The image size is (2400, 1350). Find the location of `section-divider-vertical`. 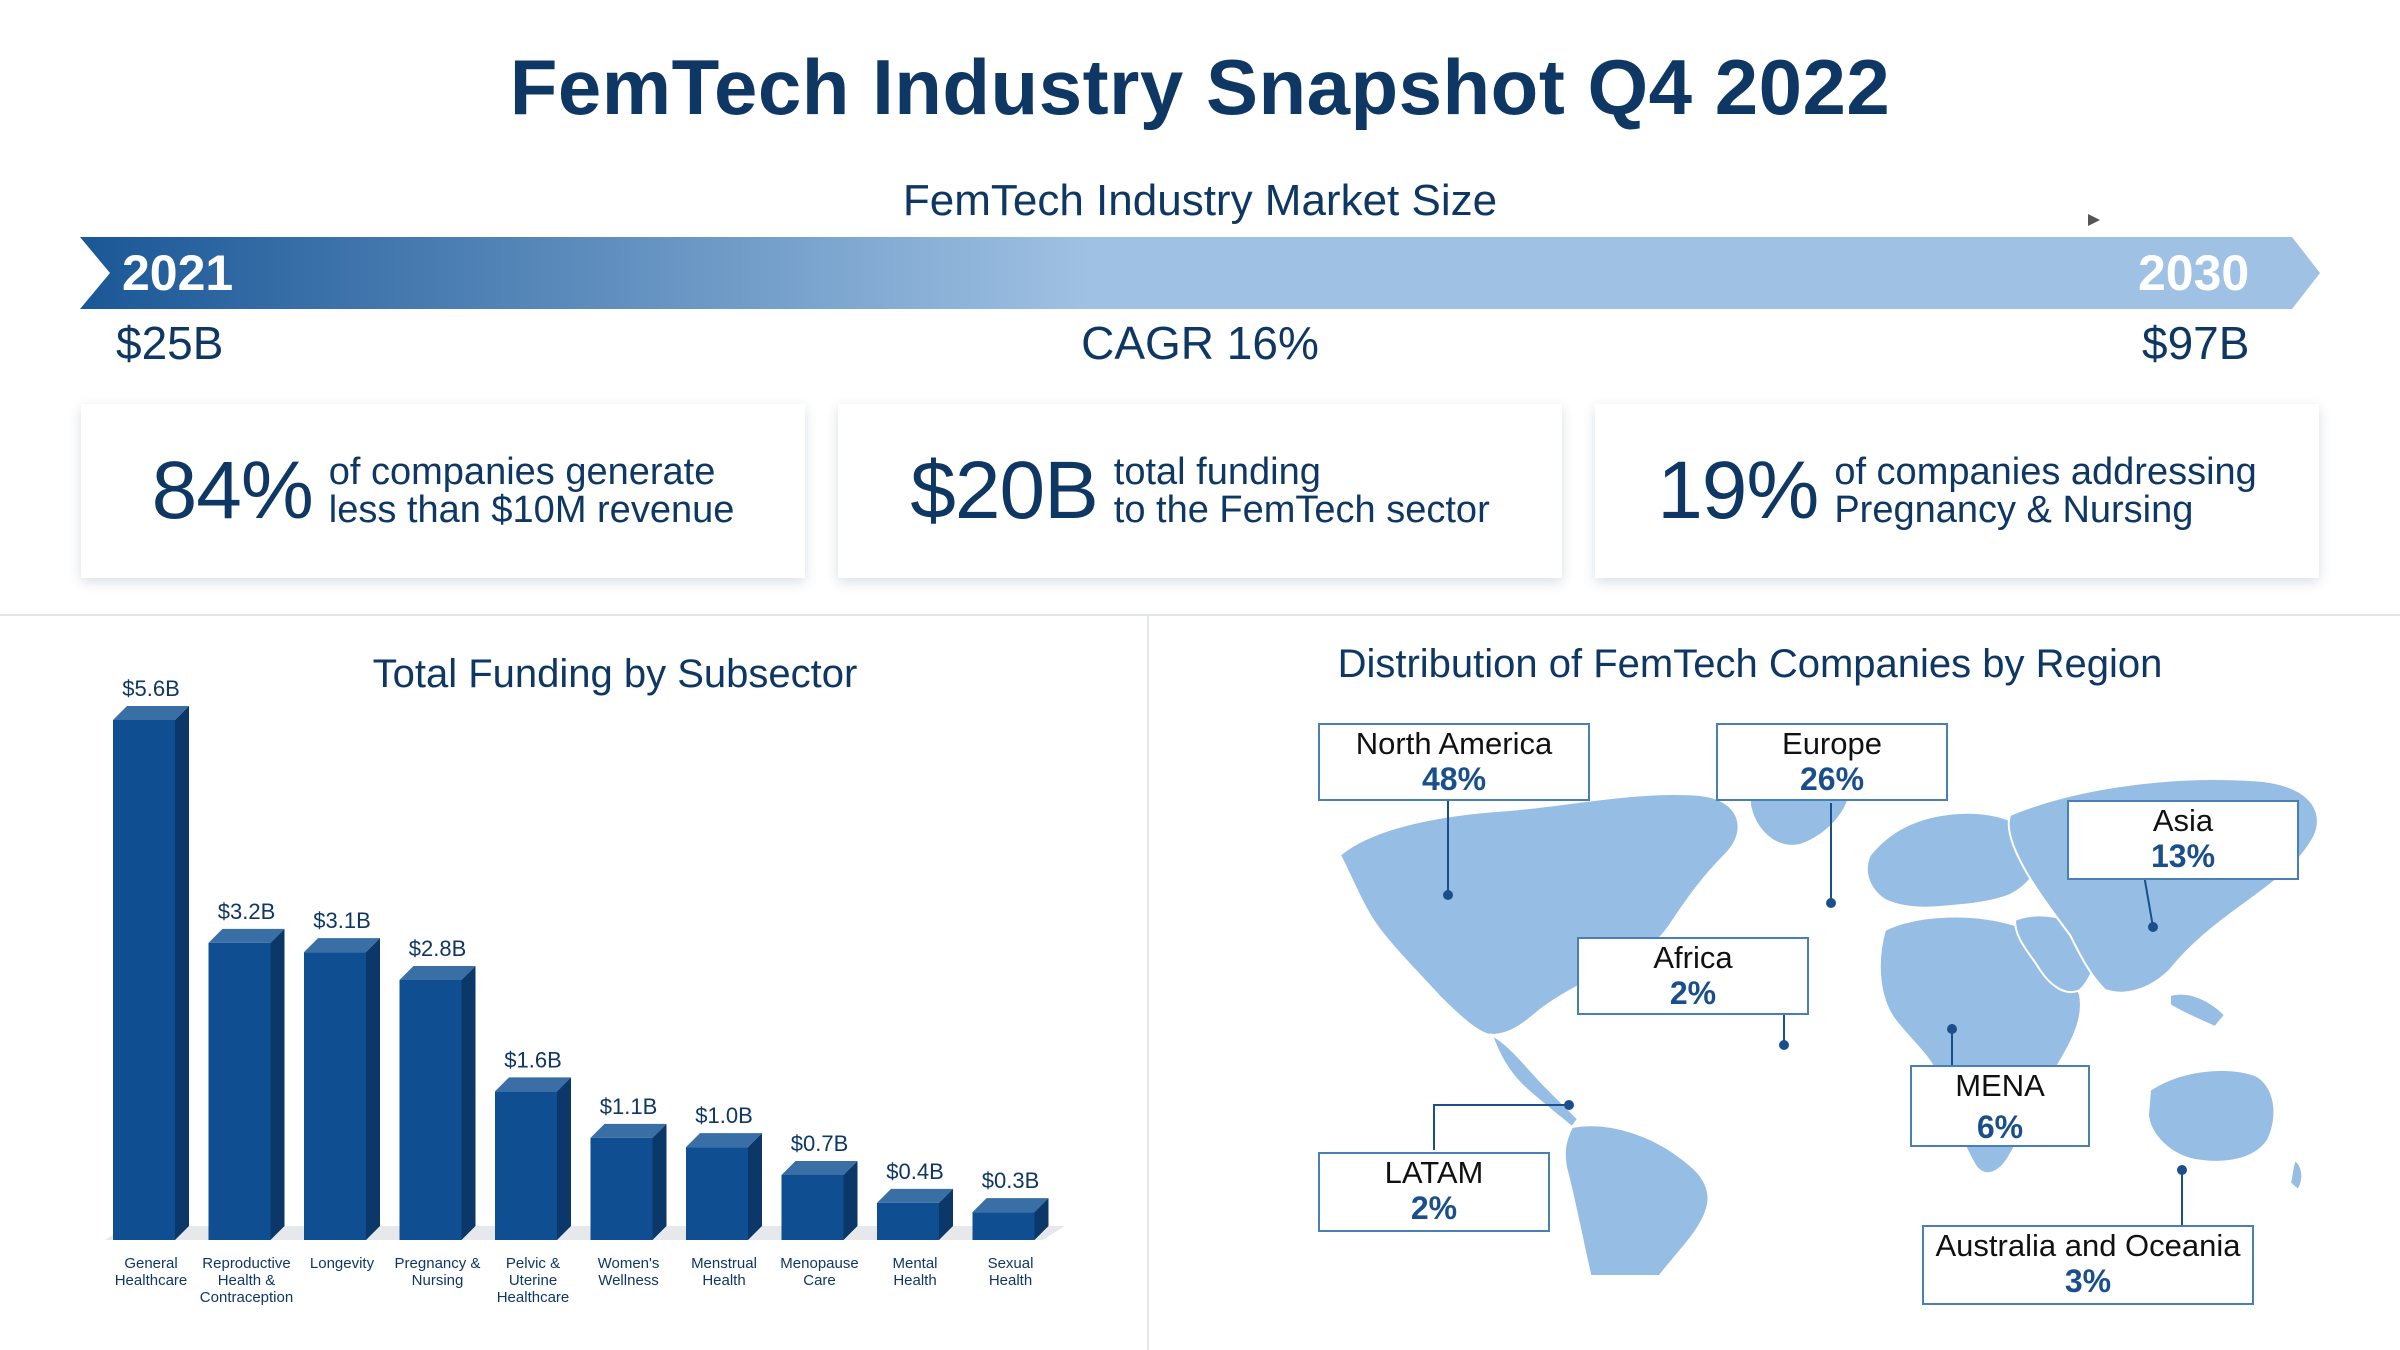

section-divider-vertical is located at coordinates (1148, 982).